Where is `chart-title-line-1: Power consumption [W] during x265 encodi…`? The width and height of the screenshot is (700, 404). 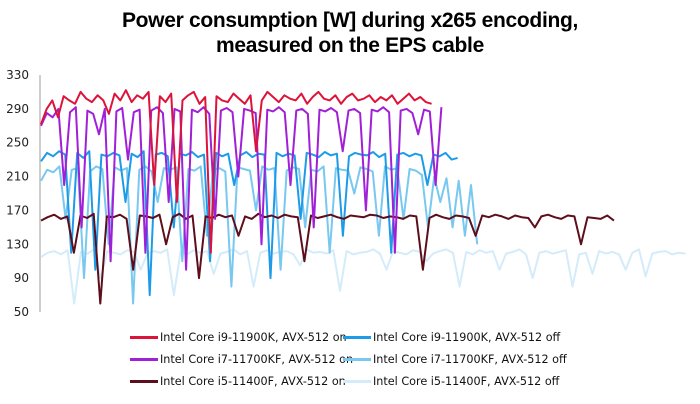
chart-title-line-1: Power consumption [W] during x265 encodi… is located at coordinates (350, 20).